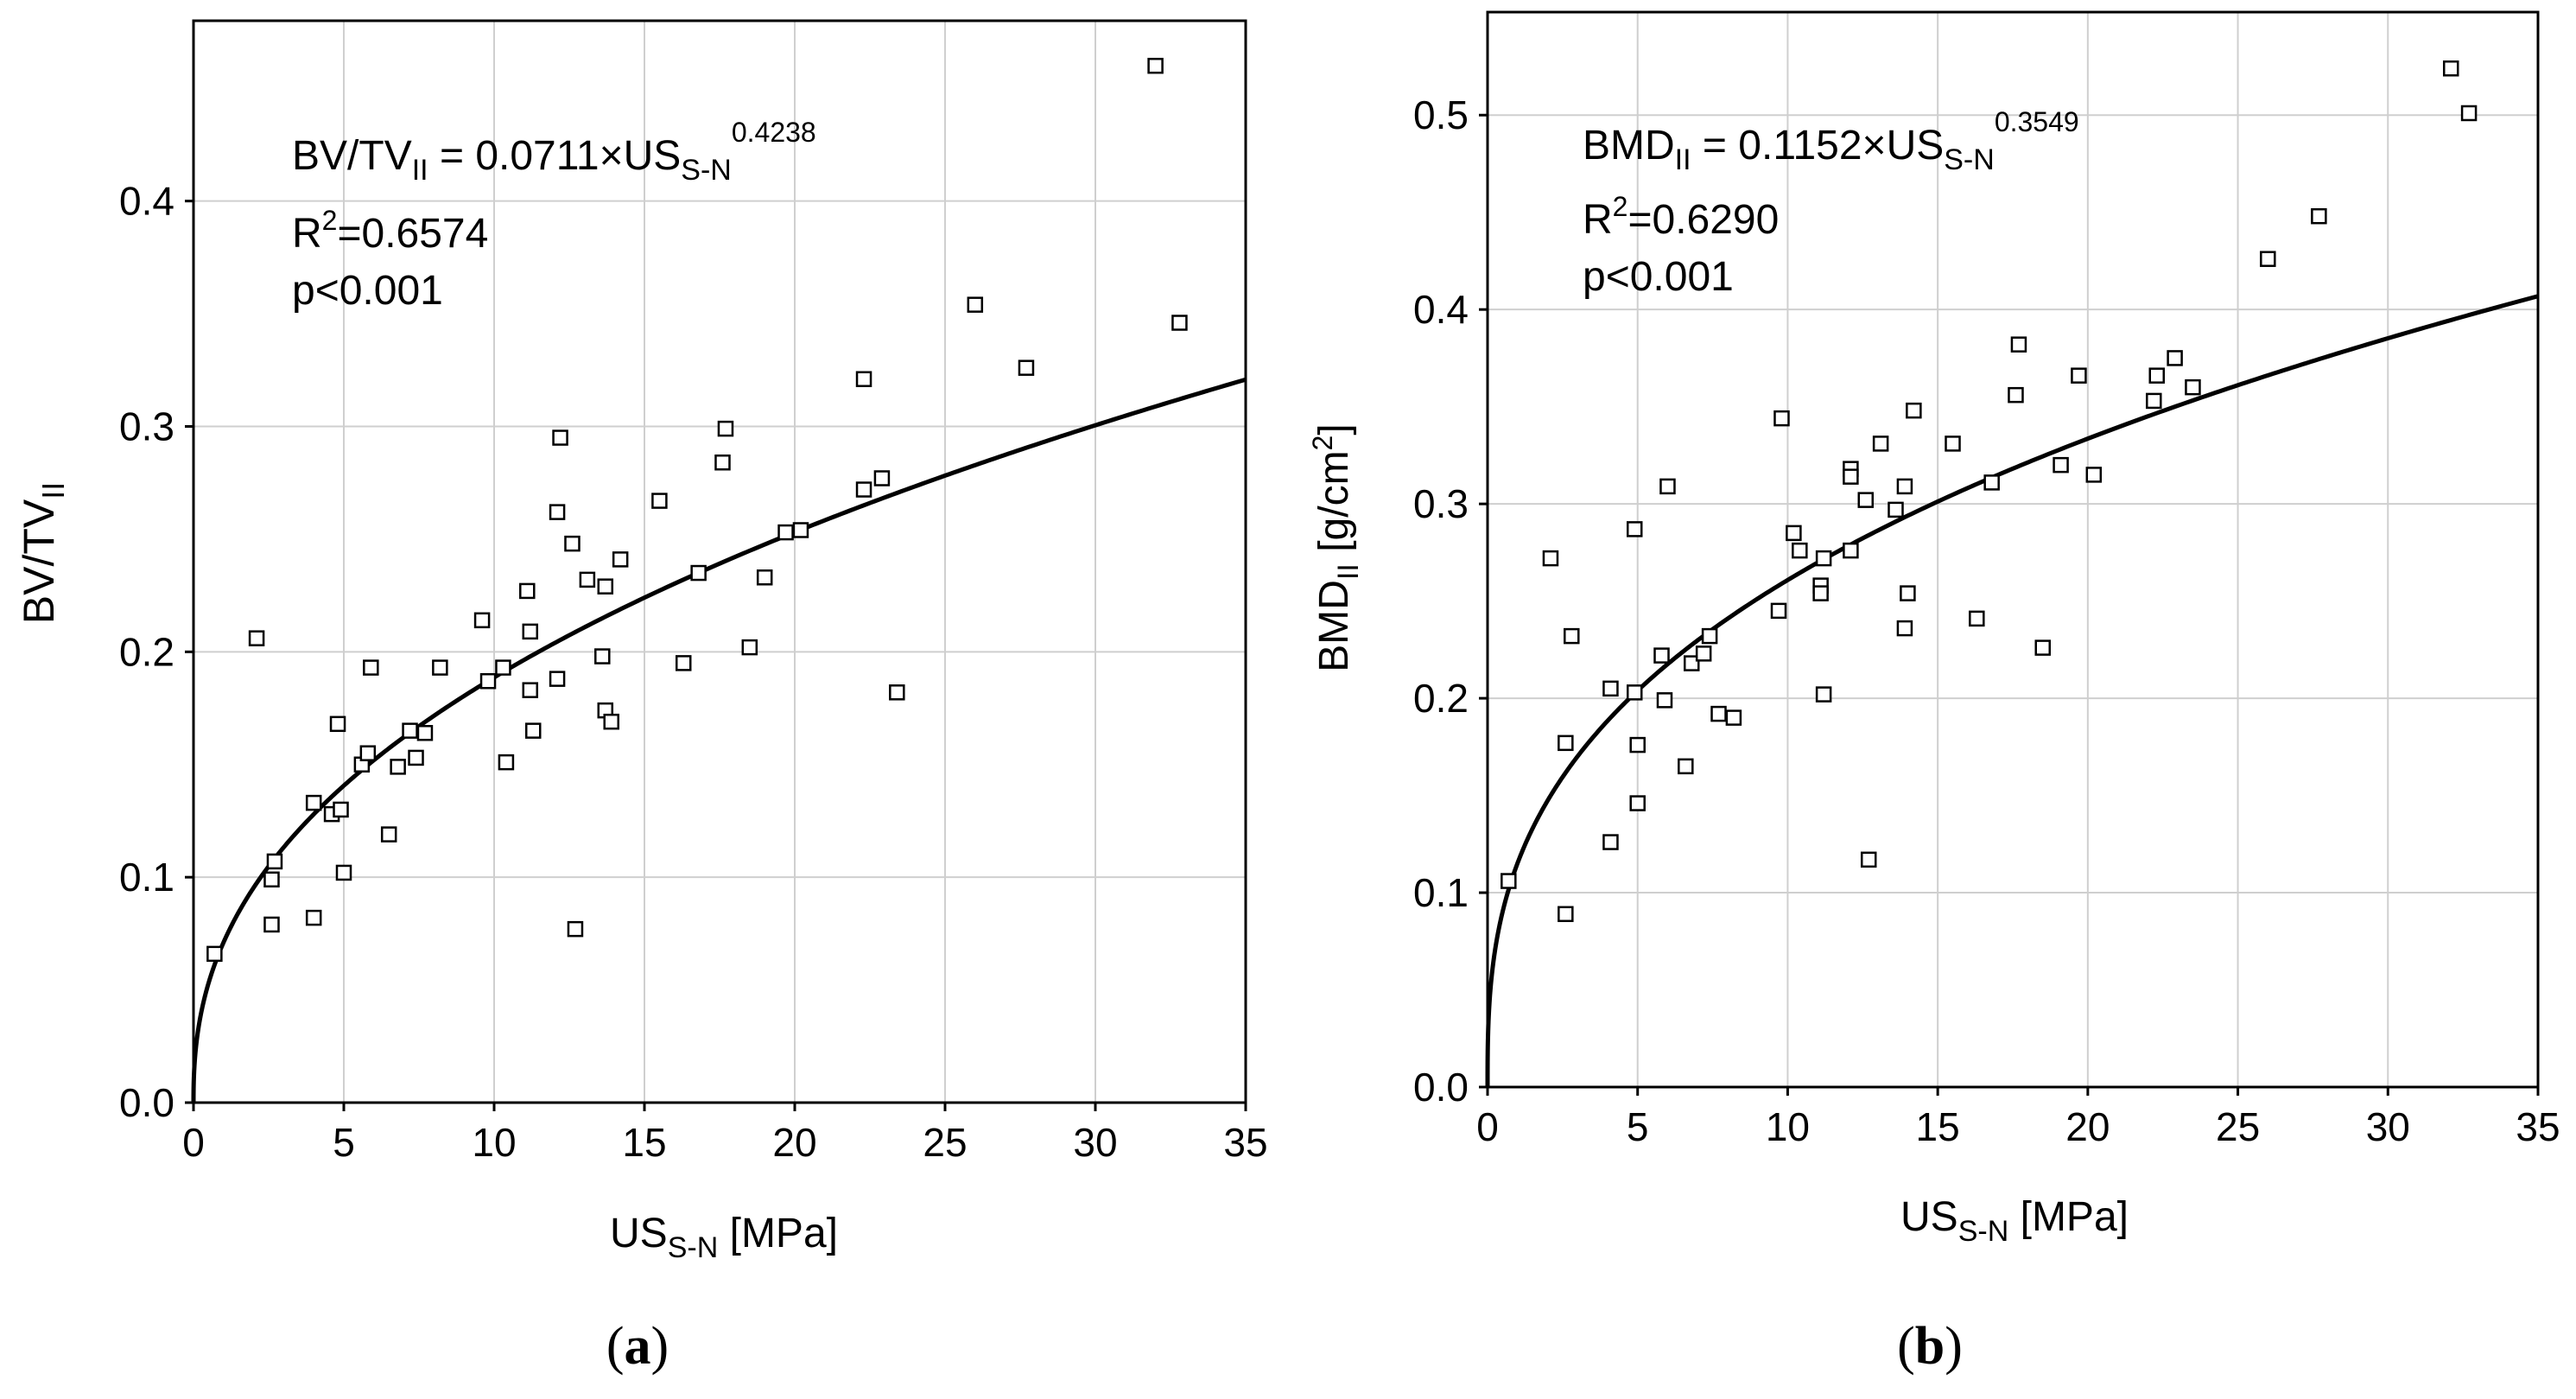 Image resolution: width=2576 pixels, height=1399 pixels. I want to click on panel-b-xtick-label-6: 30, so click(2388, 1126).